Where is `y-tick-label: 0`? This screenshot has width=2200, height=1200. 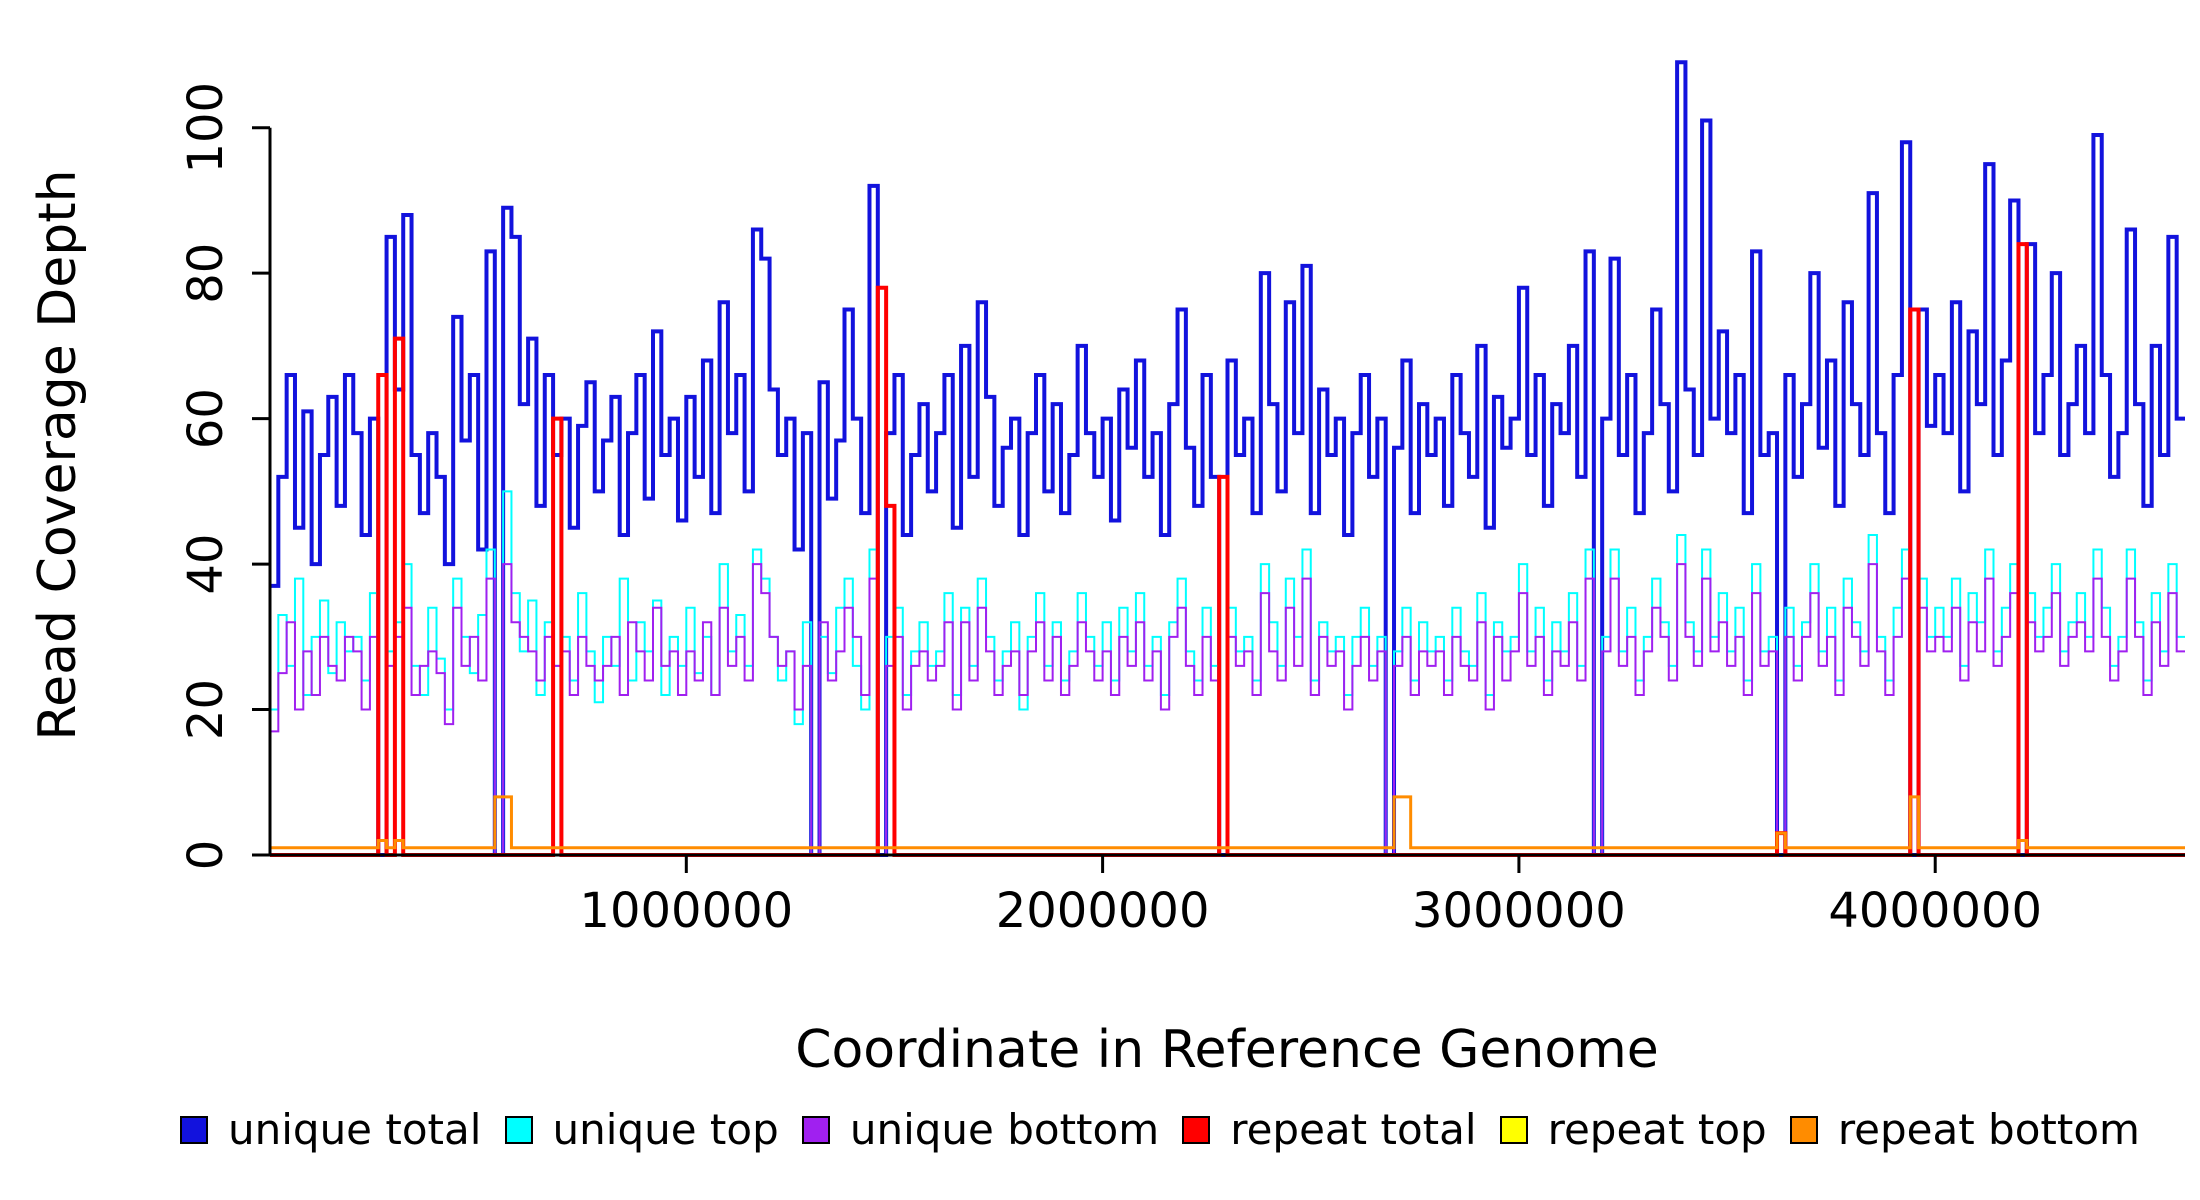
y-tick-label: 0 is located at coordinates (206, 855).